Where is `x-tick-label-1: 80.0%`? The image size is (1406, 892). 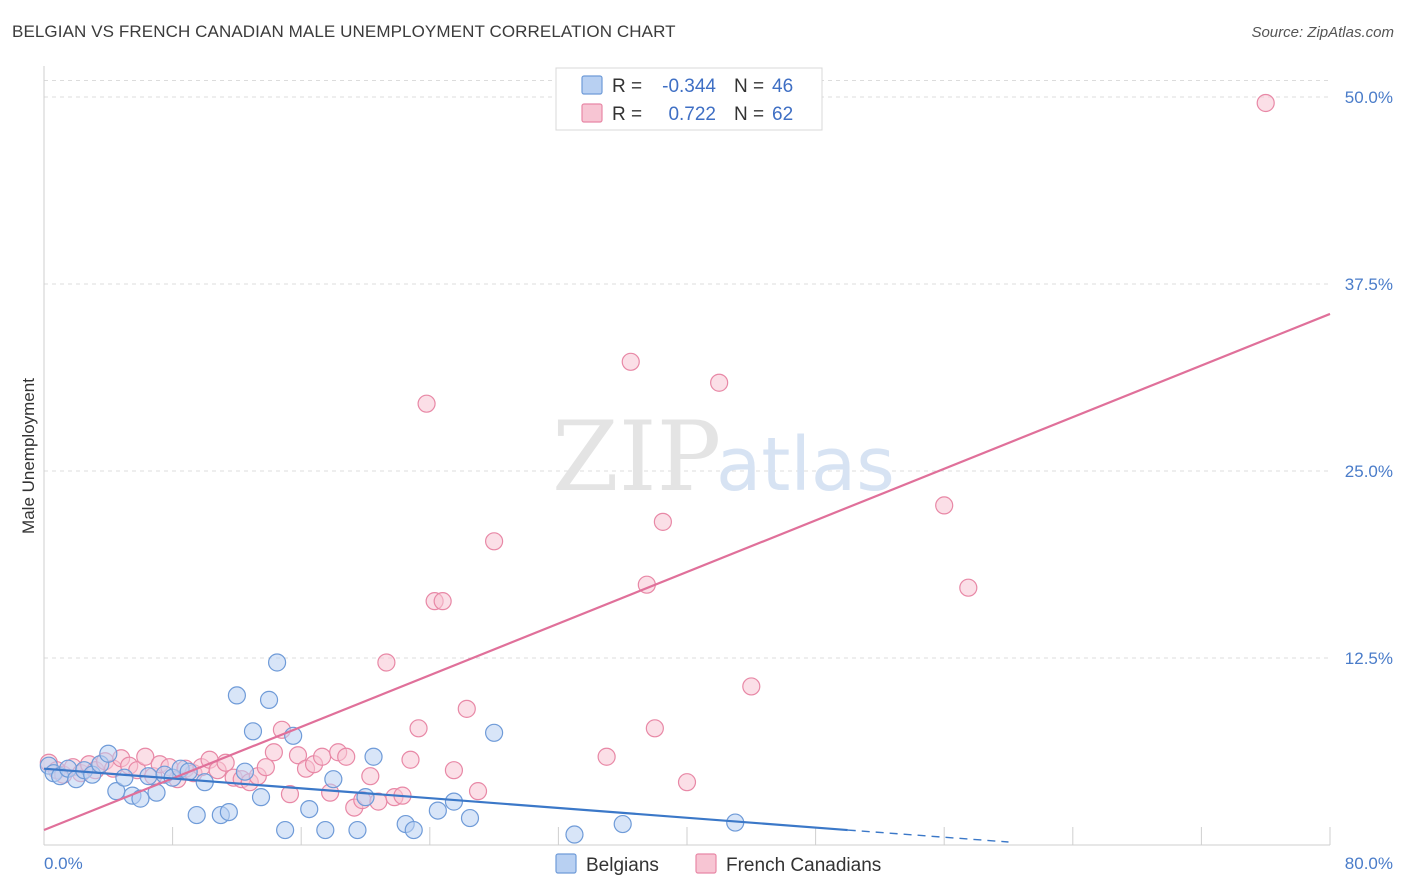
x-tick-label-1: 80.0% is located at coordinates (1369, 863).